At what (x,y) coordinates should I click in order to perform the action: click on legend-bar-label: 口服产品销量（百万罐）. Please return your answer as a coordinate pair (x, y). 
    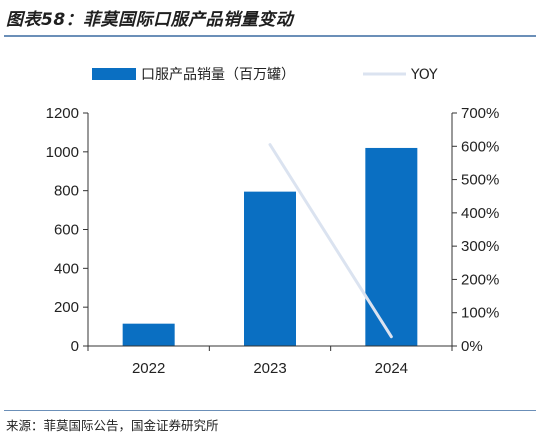
    Looking at the image, I should click on (218, 75).